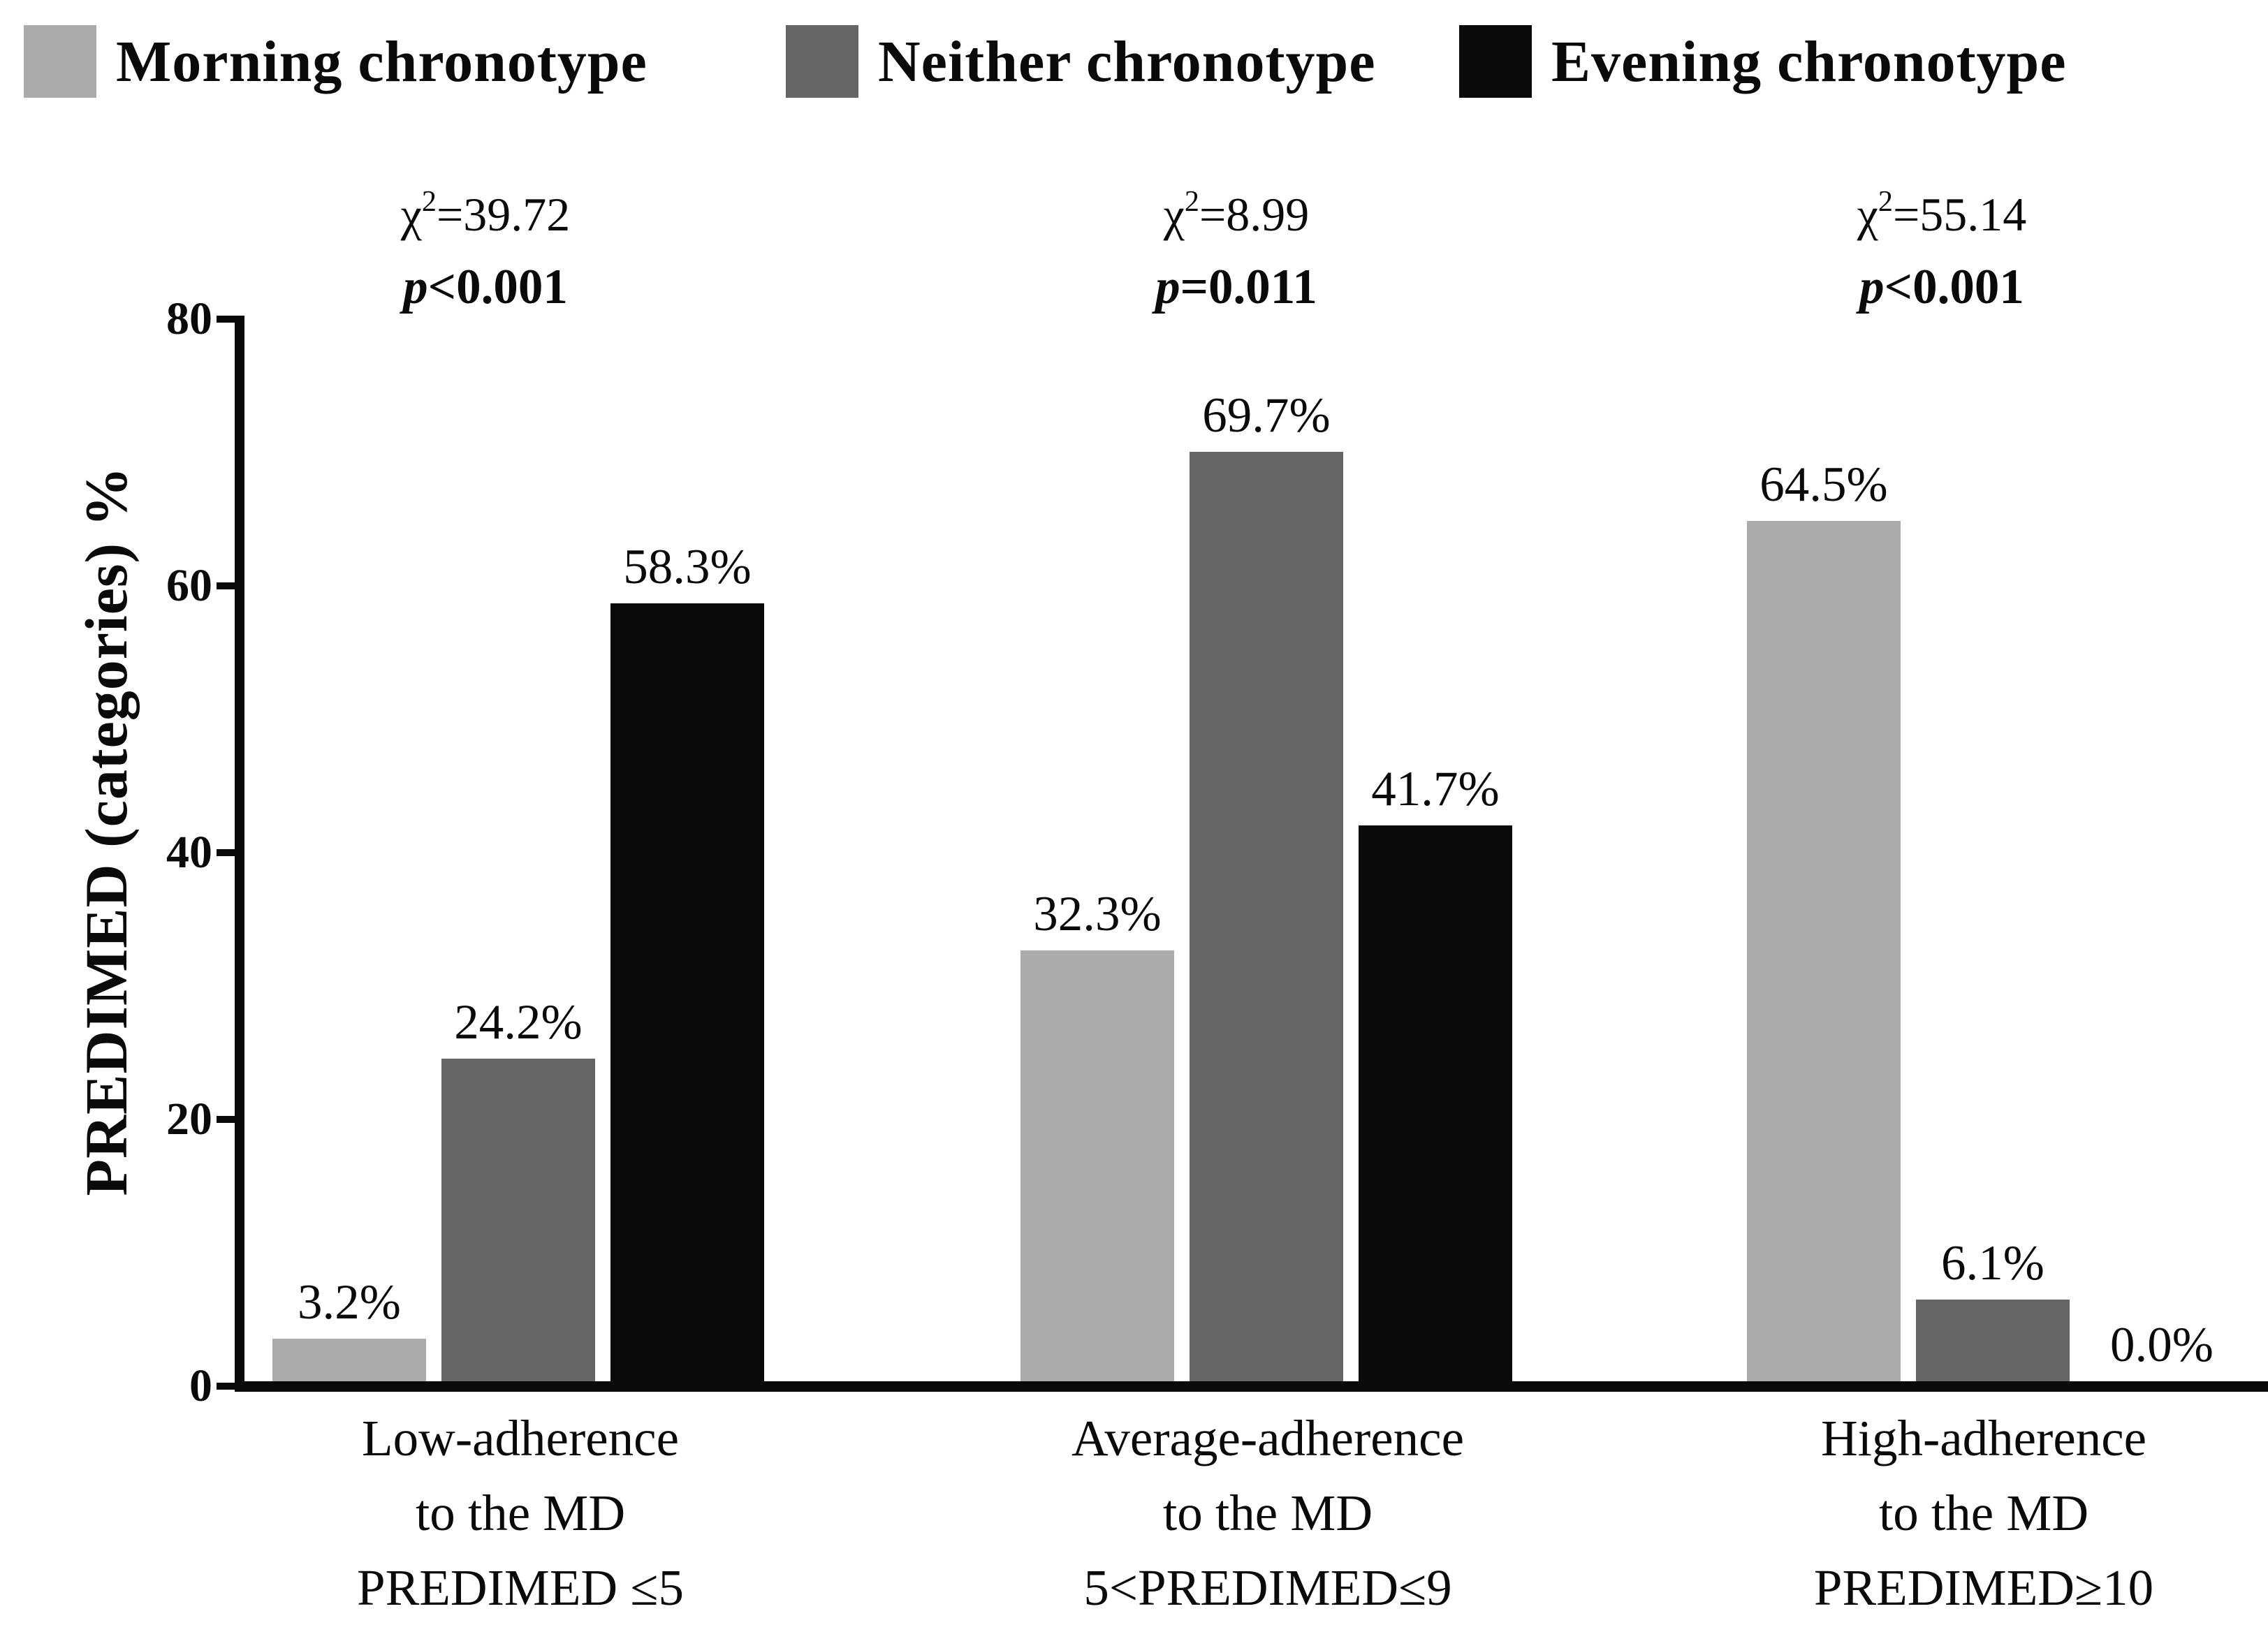 The width and height of the screenshot is (2268, 1625). Describe the element at coordinates (822, 61) in the screenshot. I see `legend-swatch-neither` at that location.